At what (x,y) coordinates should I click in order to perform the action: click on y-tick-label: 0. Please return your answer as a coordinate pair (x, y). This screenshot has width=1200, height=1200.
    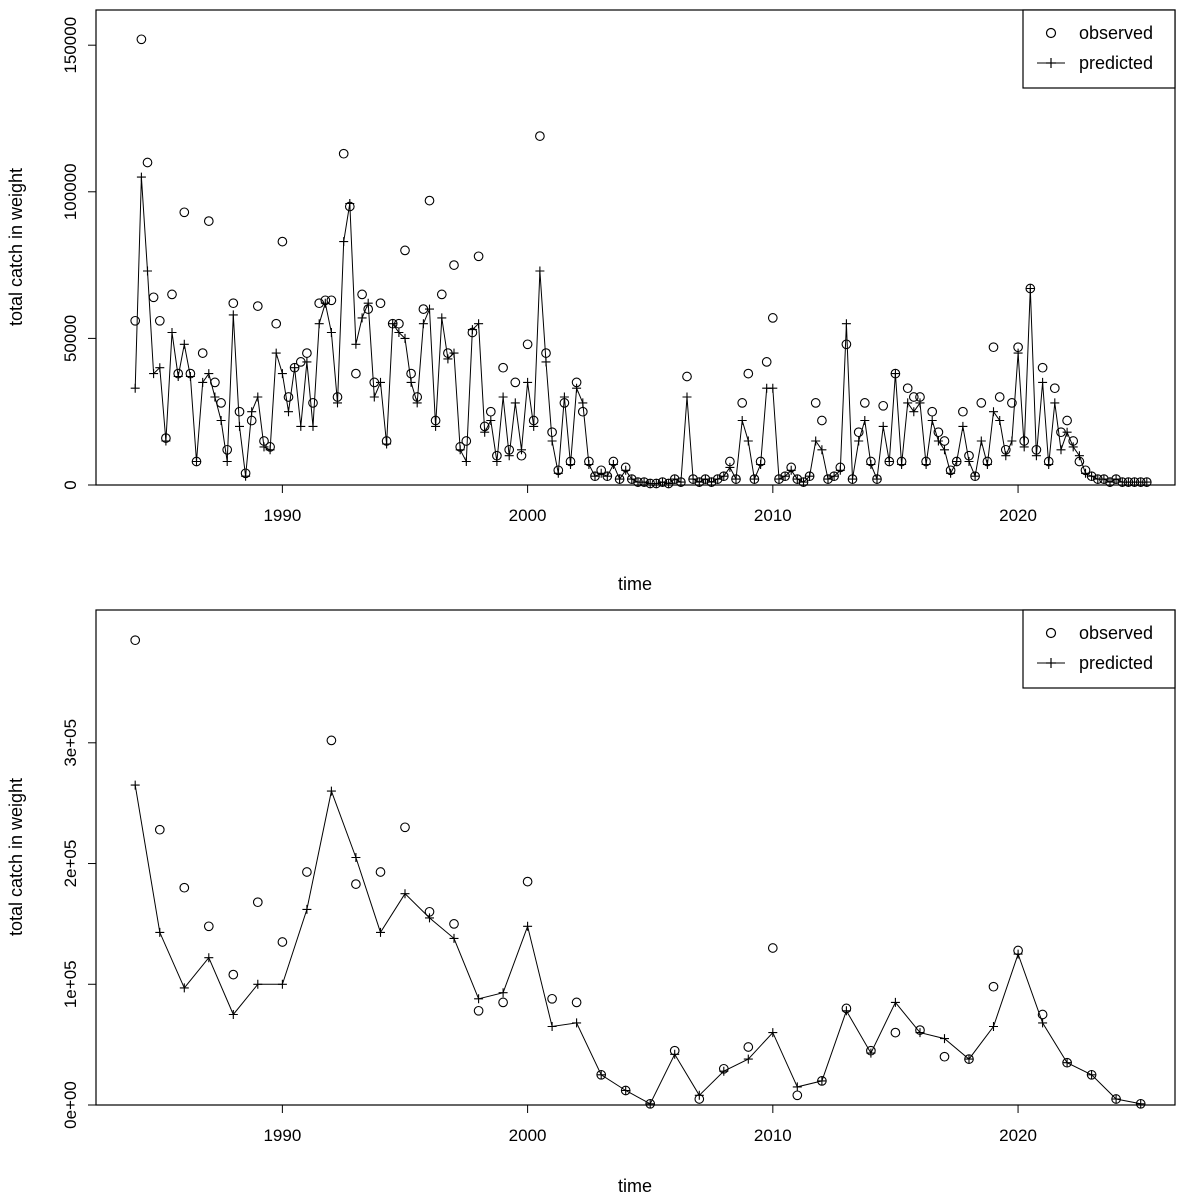
    Looking at the image, I should click on (70, 484).